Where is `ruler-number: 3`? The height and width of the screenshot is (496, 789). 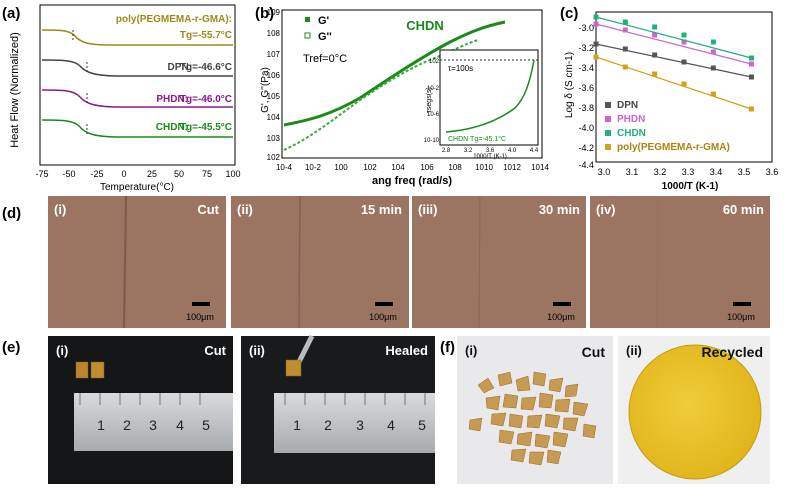 ruler-number: 3 is located at coordinates (360, 425).